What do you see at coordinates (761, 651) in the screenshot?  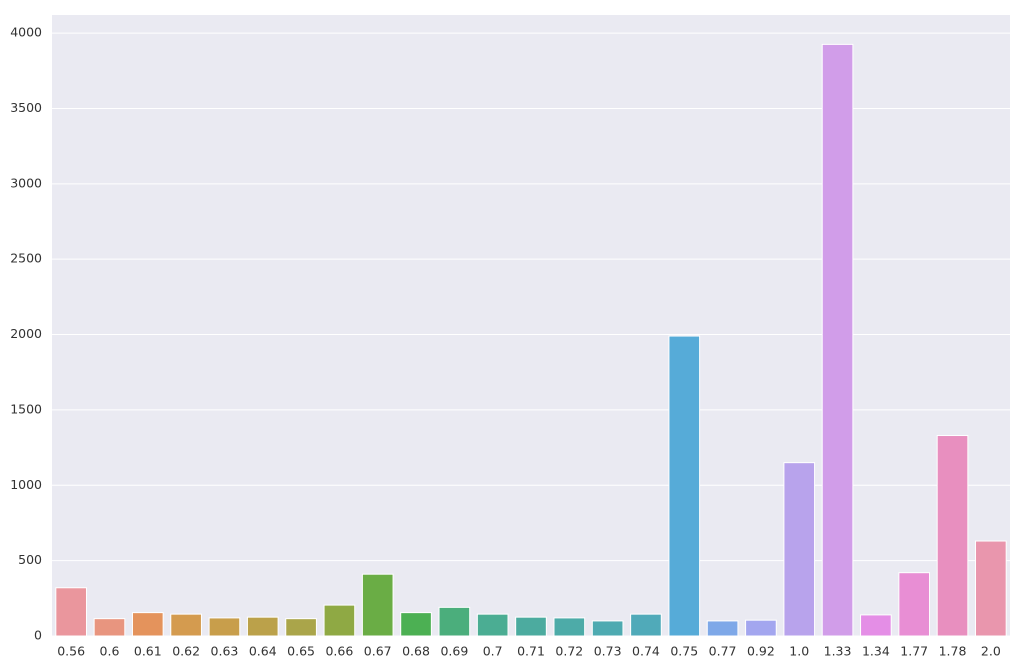 I see `x-tick-label: 0.92` at bounding box center [761, 651].